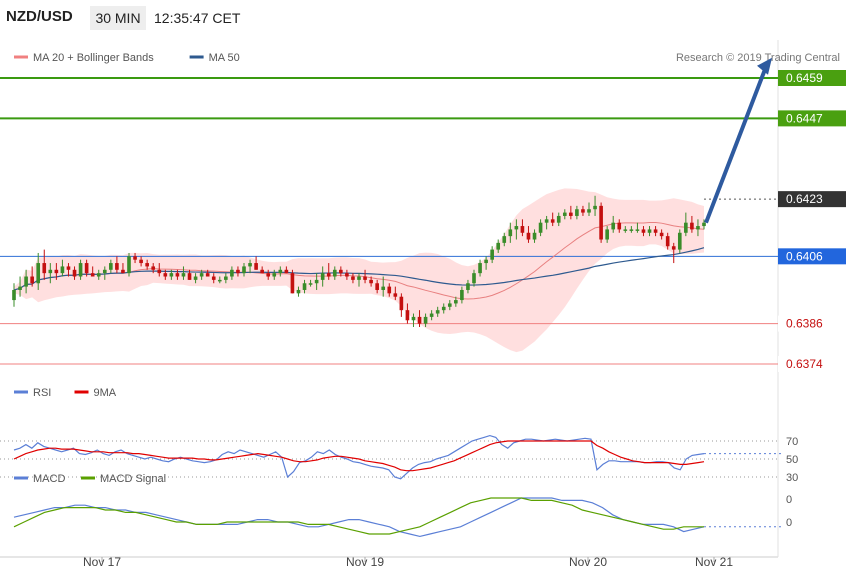 The width and height of the screenshot is (850, 576). Describe the element at coordinates (133, 479) in the screenshot. I see `macd-legend-label: MACD Signal` at that location.